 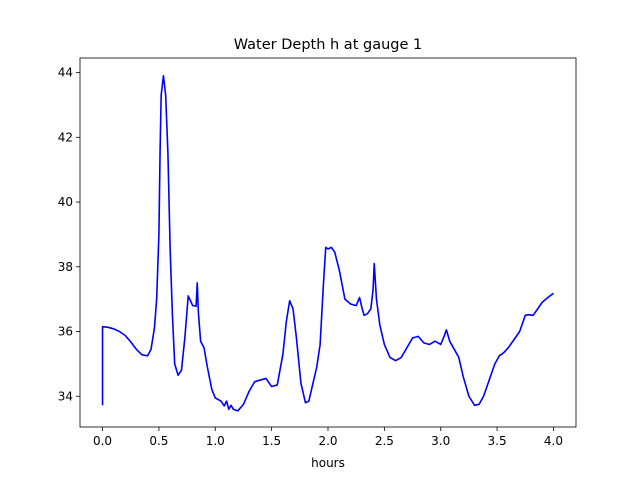 I want to click on y-tick-label: 38, so click(x=65, y=267).